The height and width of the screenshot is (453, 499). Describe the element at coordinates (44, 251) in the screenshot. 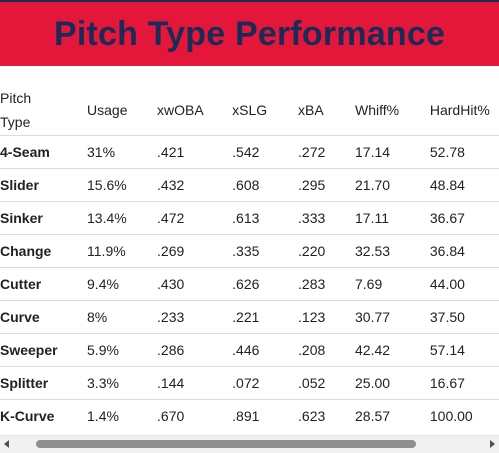

I see `cell-pitch: Change` at that location.